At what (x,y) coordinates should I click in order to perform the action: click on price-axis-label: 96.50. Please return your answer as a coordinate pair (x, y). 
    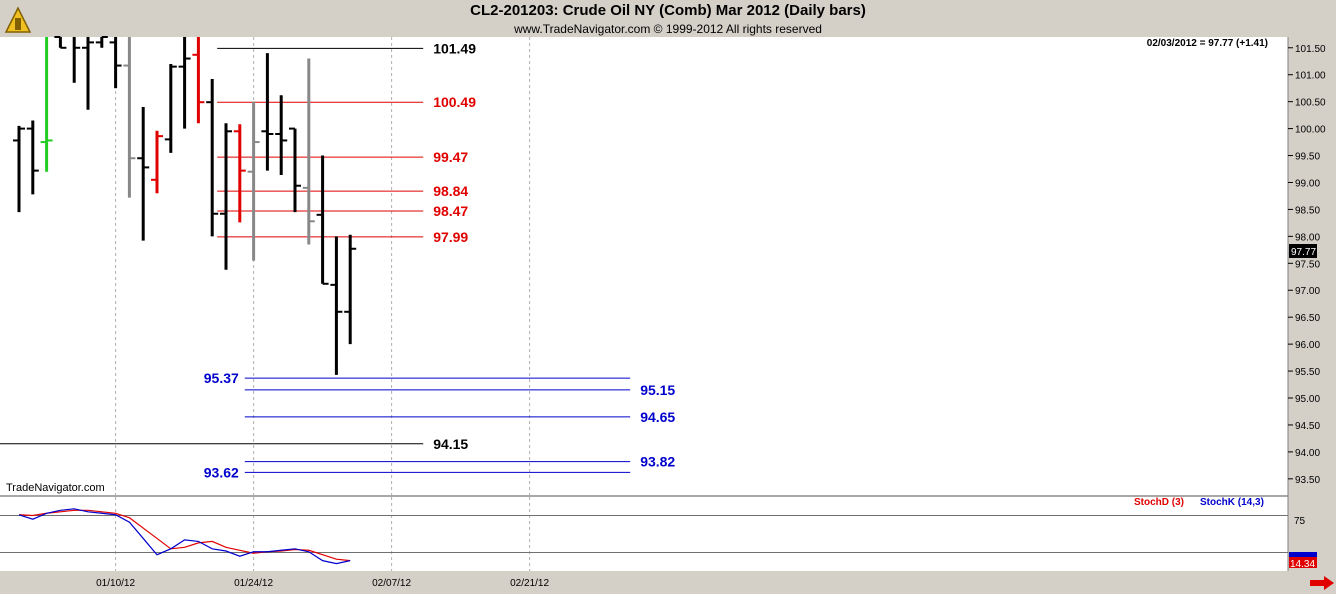
    Looking at the image, I should click on (1307, 318).